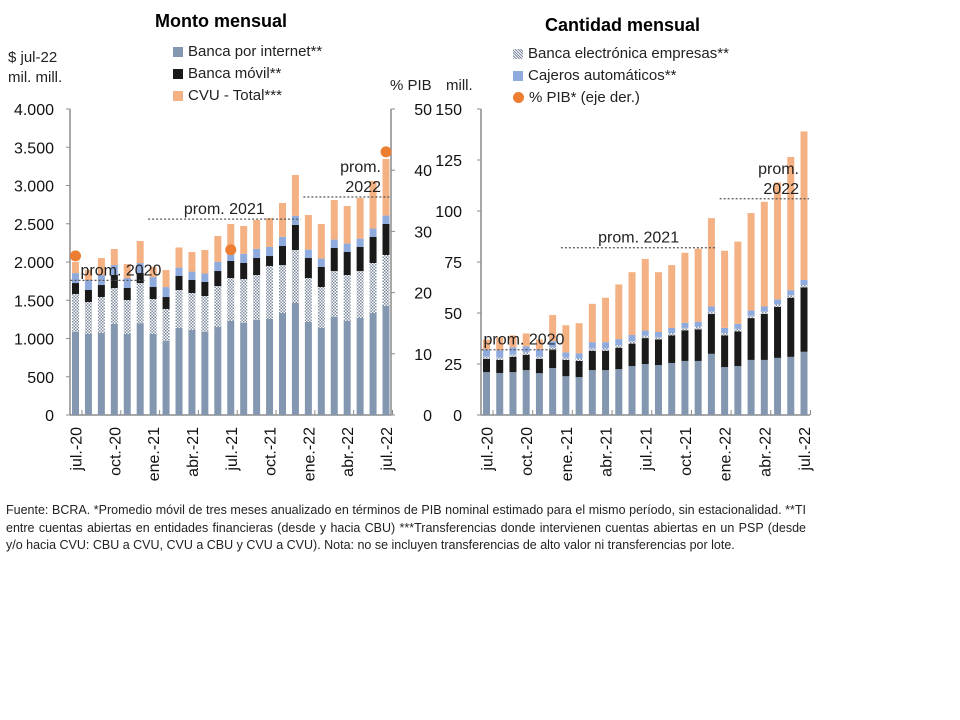  Describe the element at coordinates (77, 449) in the screenshot. I see `x-tick-label: jul.-20` at that location.